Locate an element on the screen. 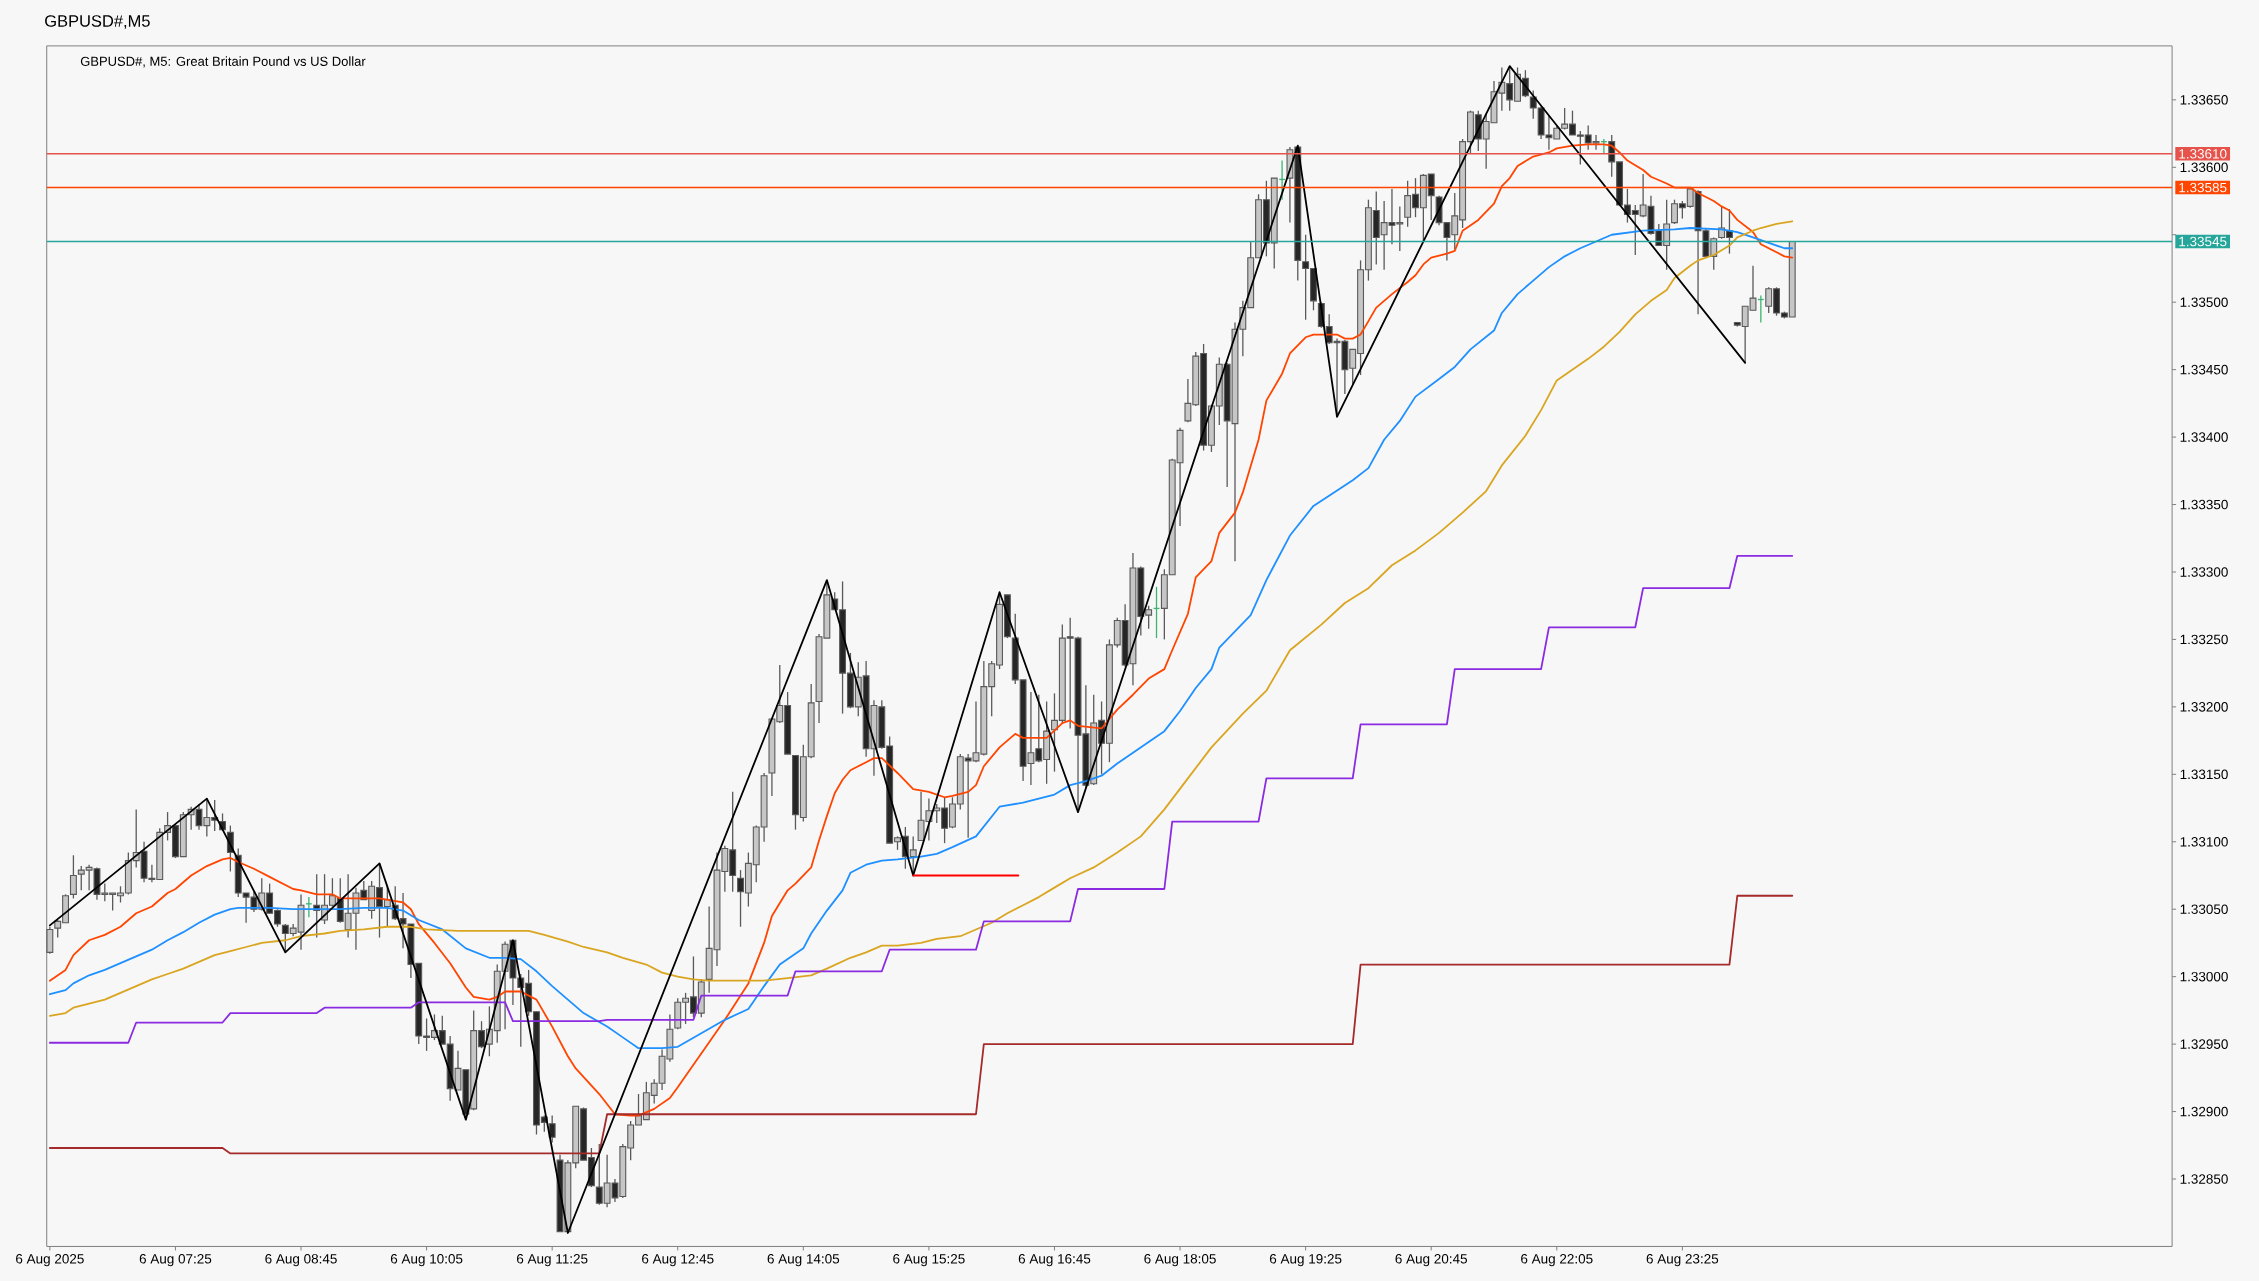 This screenshot has height=1281, width=2259. x-tick-label: 6 Aug 10:05 is located at coordinates (426, 1259).